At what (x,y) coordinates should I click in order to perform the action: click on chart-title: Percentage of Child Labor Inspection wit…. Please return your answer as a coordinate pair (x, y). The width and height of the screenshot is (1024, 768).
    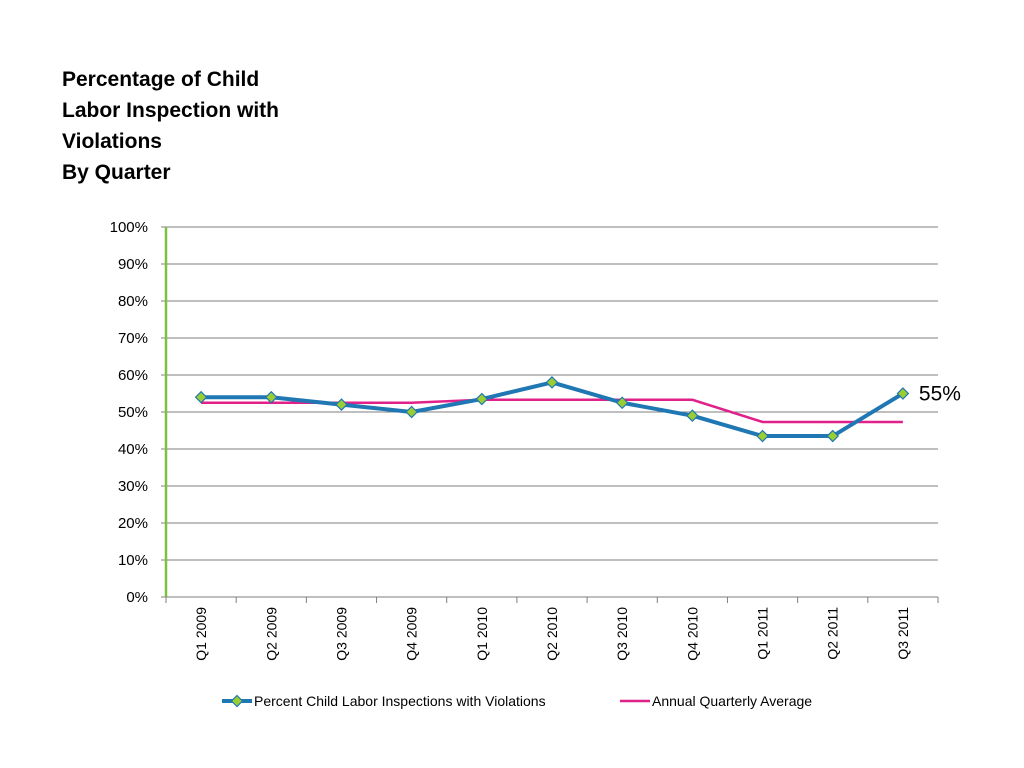
    Looking at the image, I should click on (212, 126).